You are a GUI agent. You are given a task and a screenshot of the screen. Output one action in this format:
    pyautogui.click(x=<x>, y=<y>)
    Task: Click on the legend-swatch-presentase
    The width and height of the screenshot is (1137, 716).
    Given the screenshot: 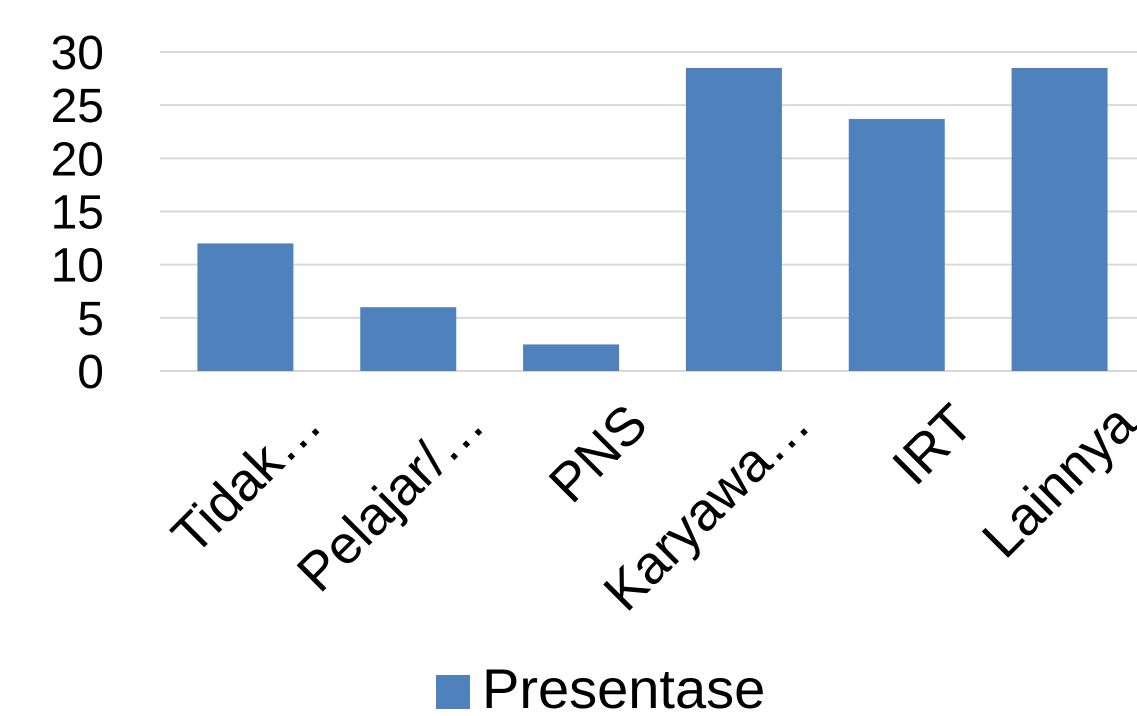 What is the action you would take?
    pyautogui.click(x=453, y=692)
    